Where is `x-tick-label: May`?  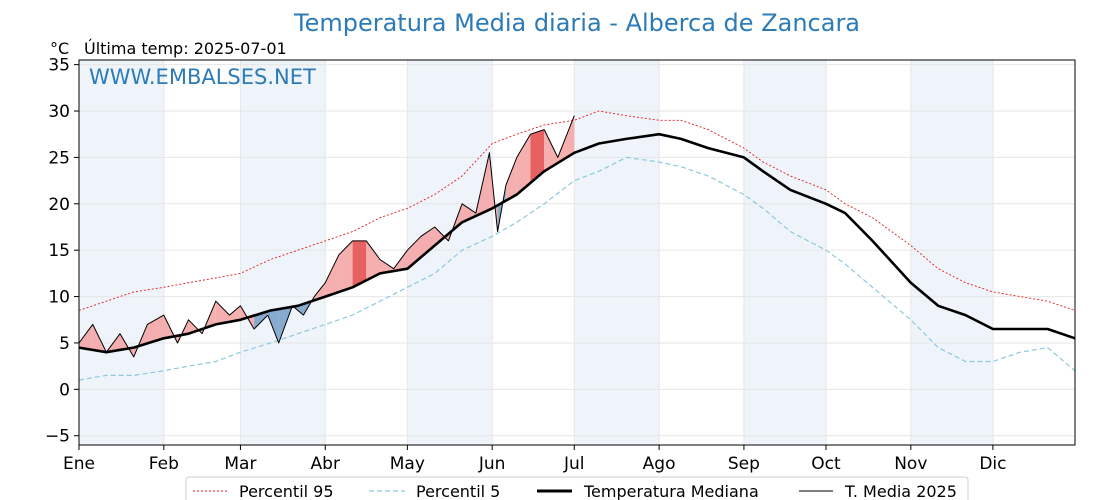
x-tick-label: May is located at coordinates (407, 464).